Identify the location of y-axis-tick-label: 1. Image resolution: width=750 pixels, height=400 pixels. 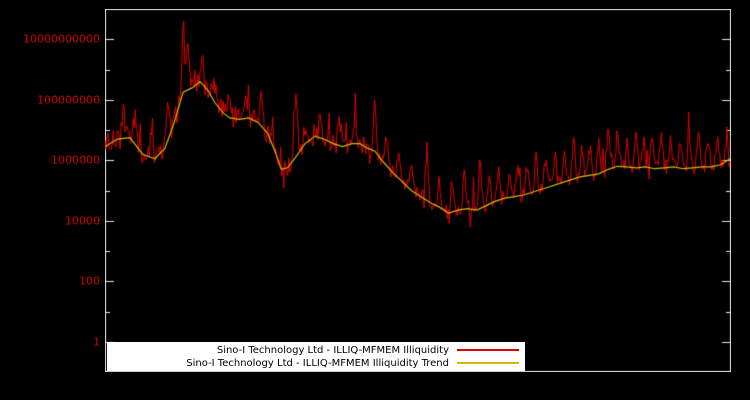
(96, 342).